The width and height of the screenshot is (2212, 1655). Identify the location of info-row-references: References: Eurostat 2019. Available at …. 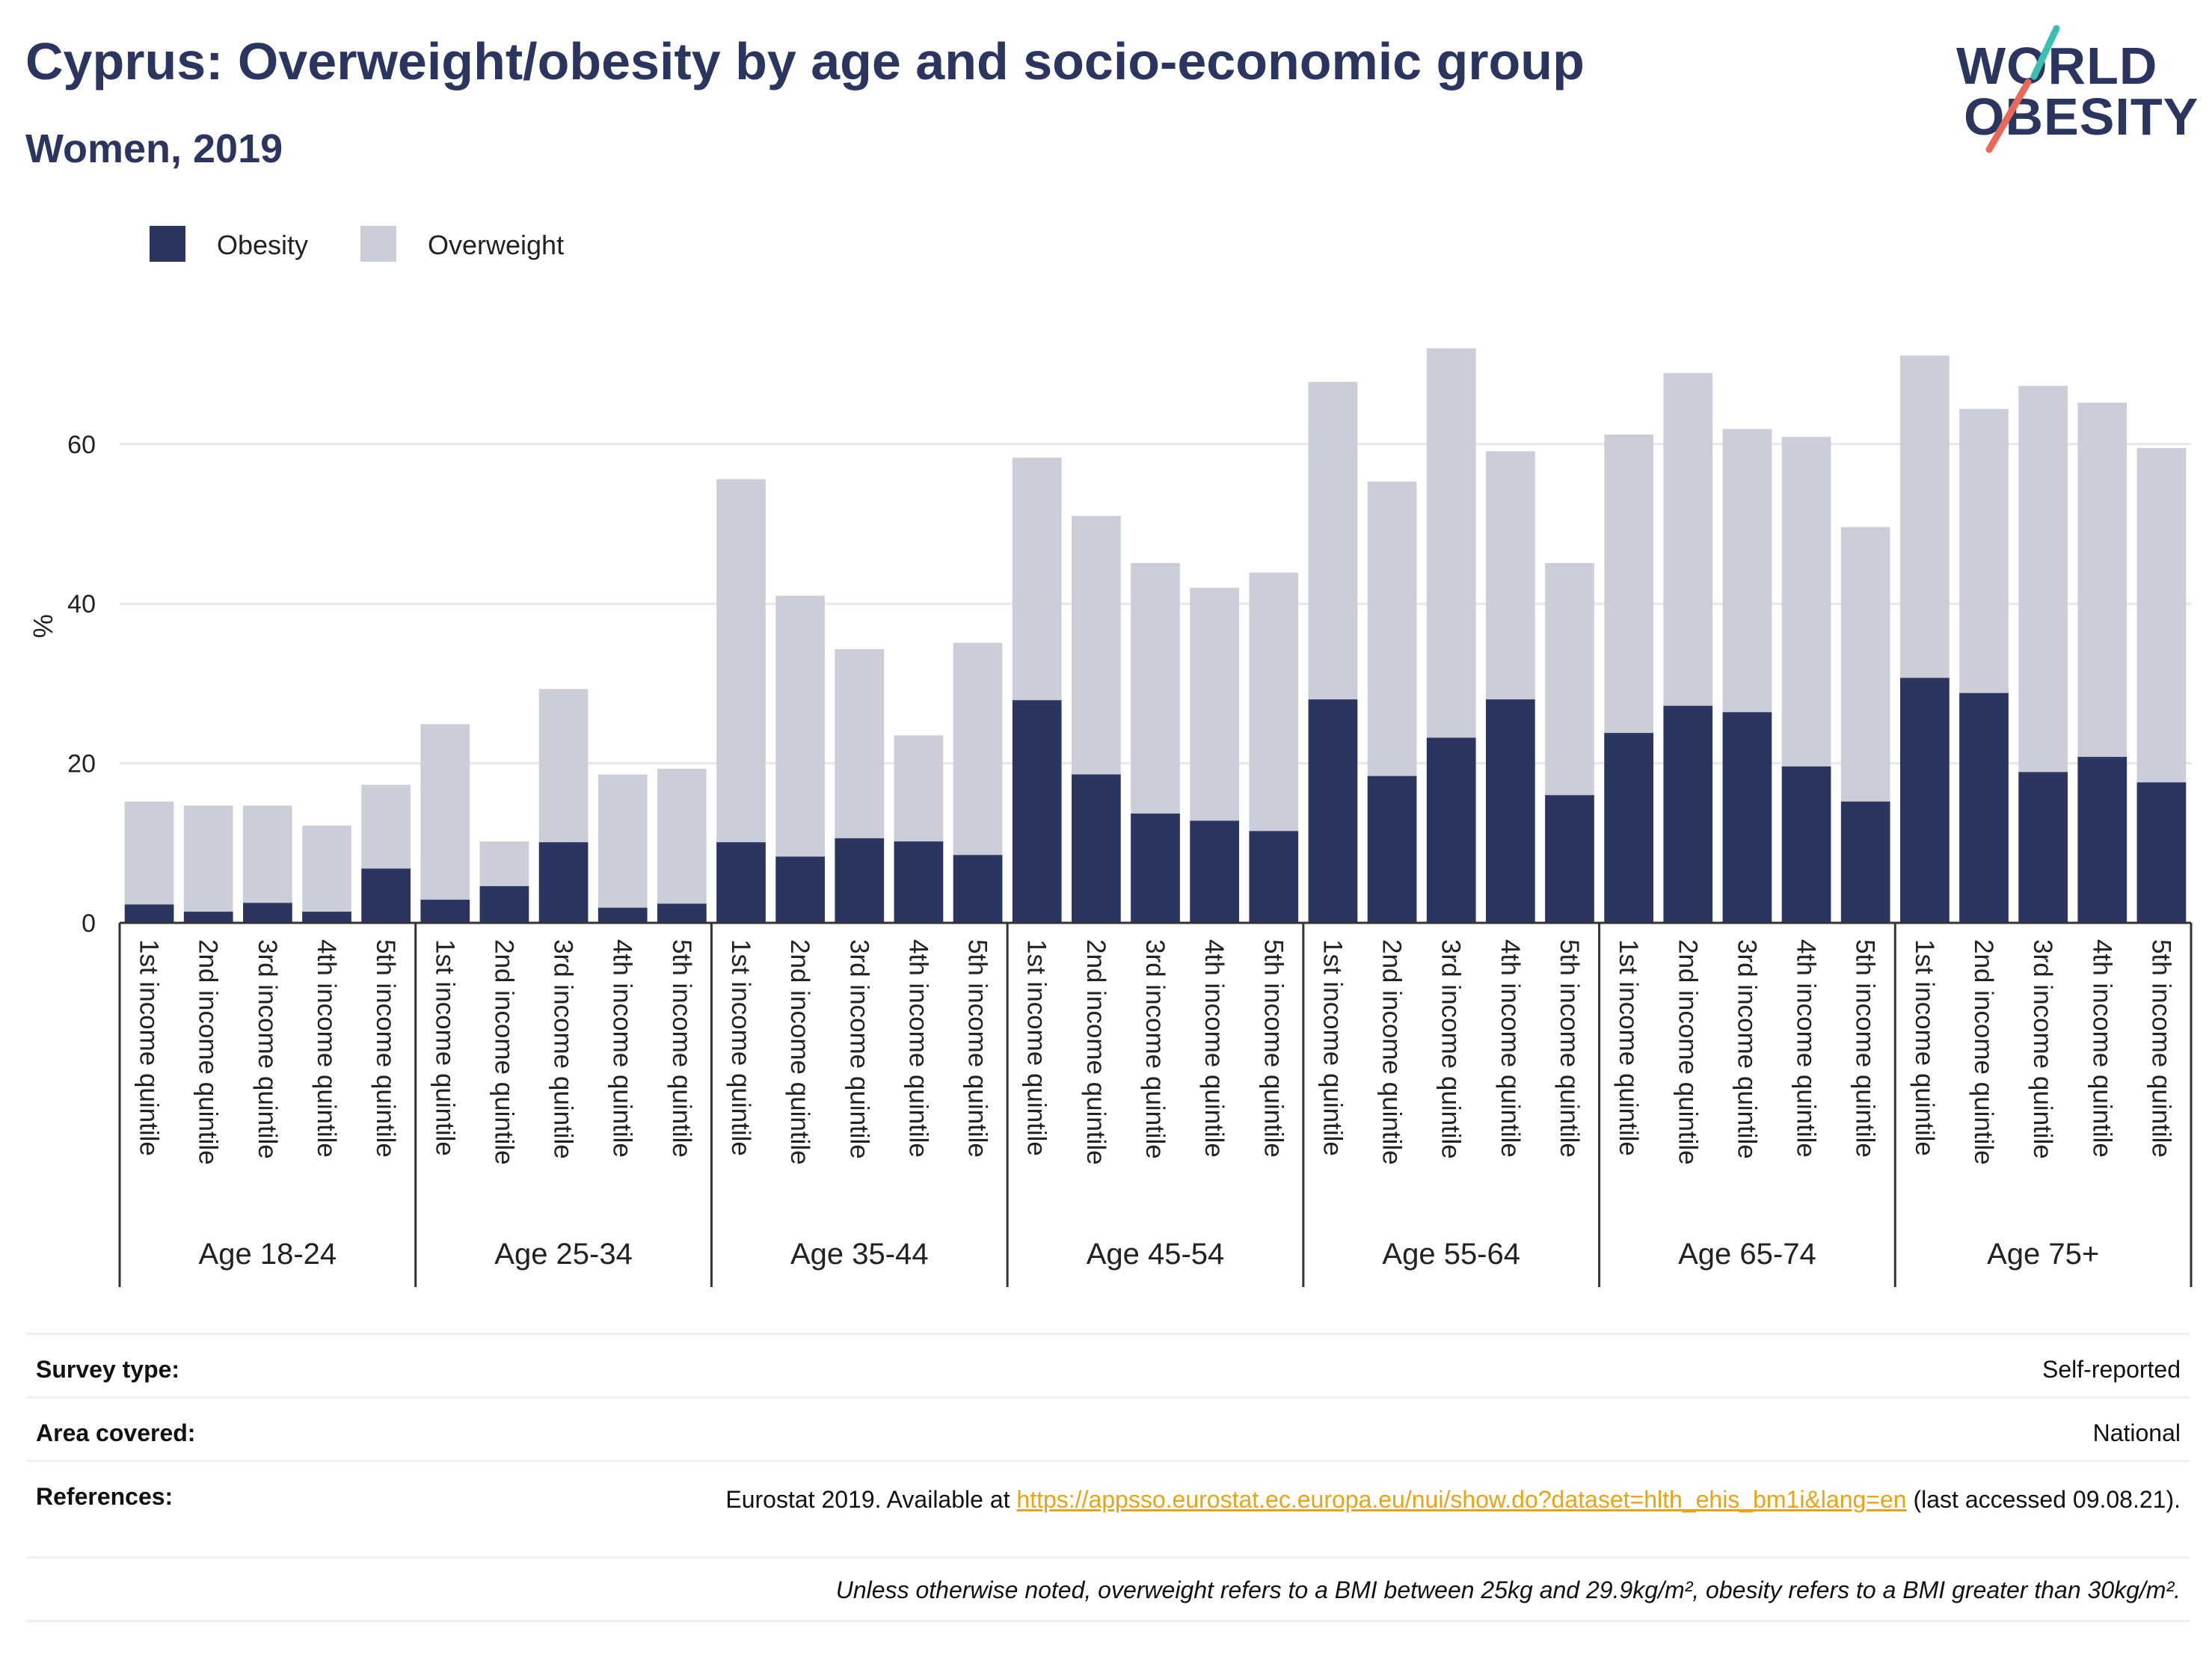
(1108, 1508).